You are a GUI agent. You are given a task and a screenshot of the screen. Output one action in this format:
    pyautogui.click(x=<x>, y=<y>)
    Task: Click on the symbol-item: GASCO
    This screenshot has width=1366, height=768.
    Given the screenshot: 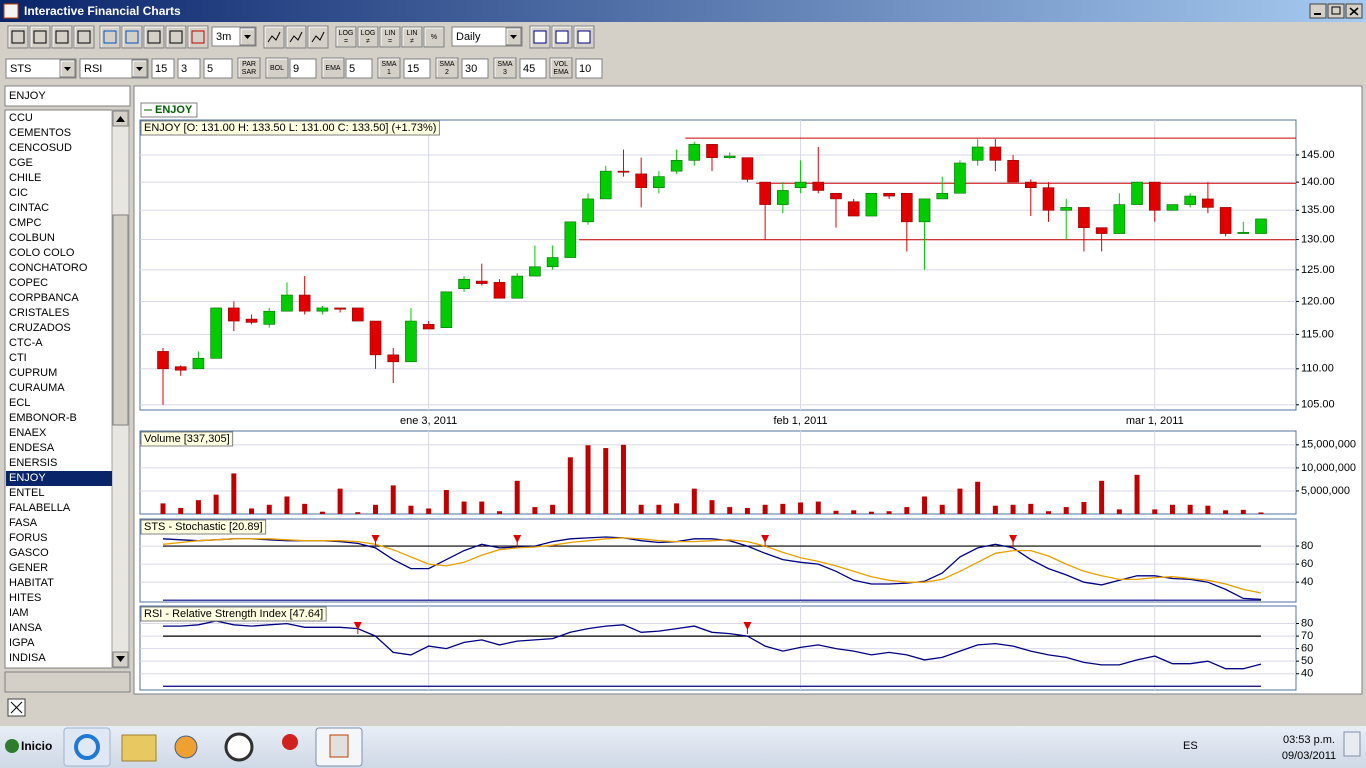 What is the action you would take?
    pyautogui.click(x=29, y=553)
    